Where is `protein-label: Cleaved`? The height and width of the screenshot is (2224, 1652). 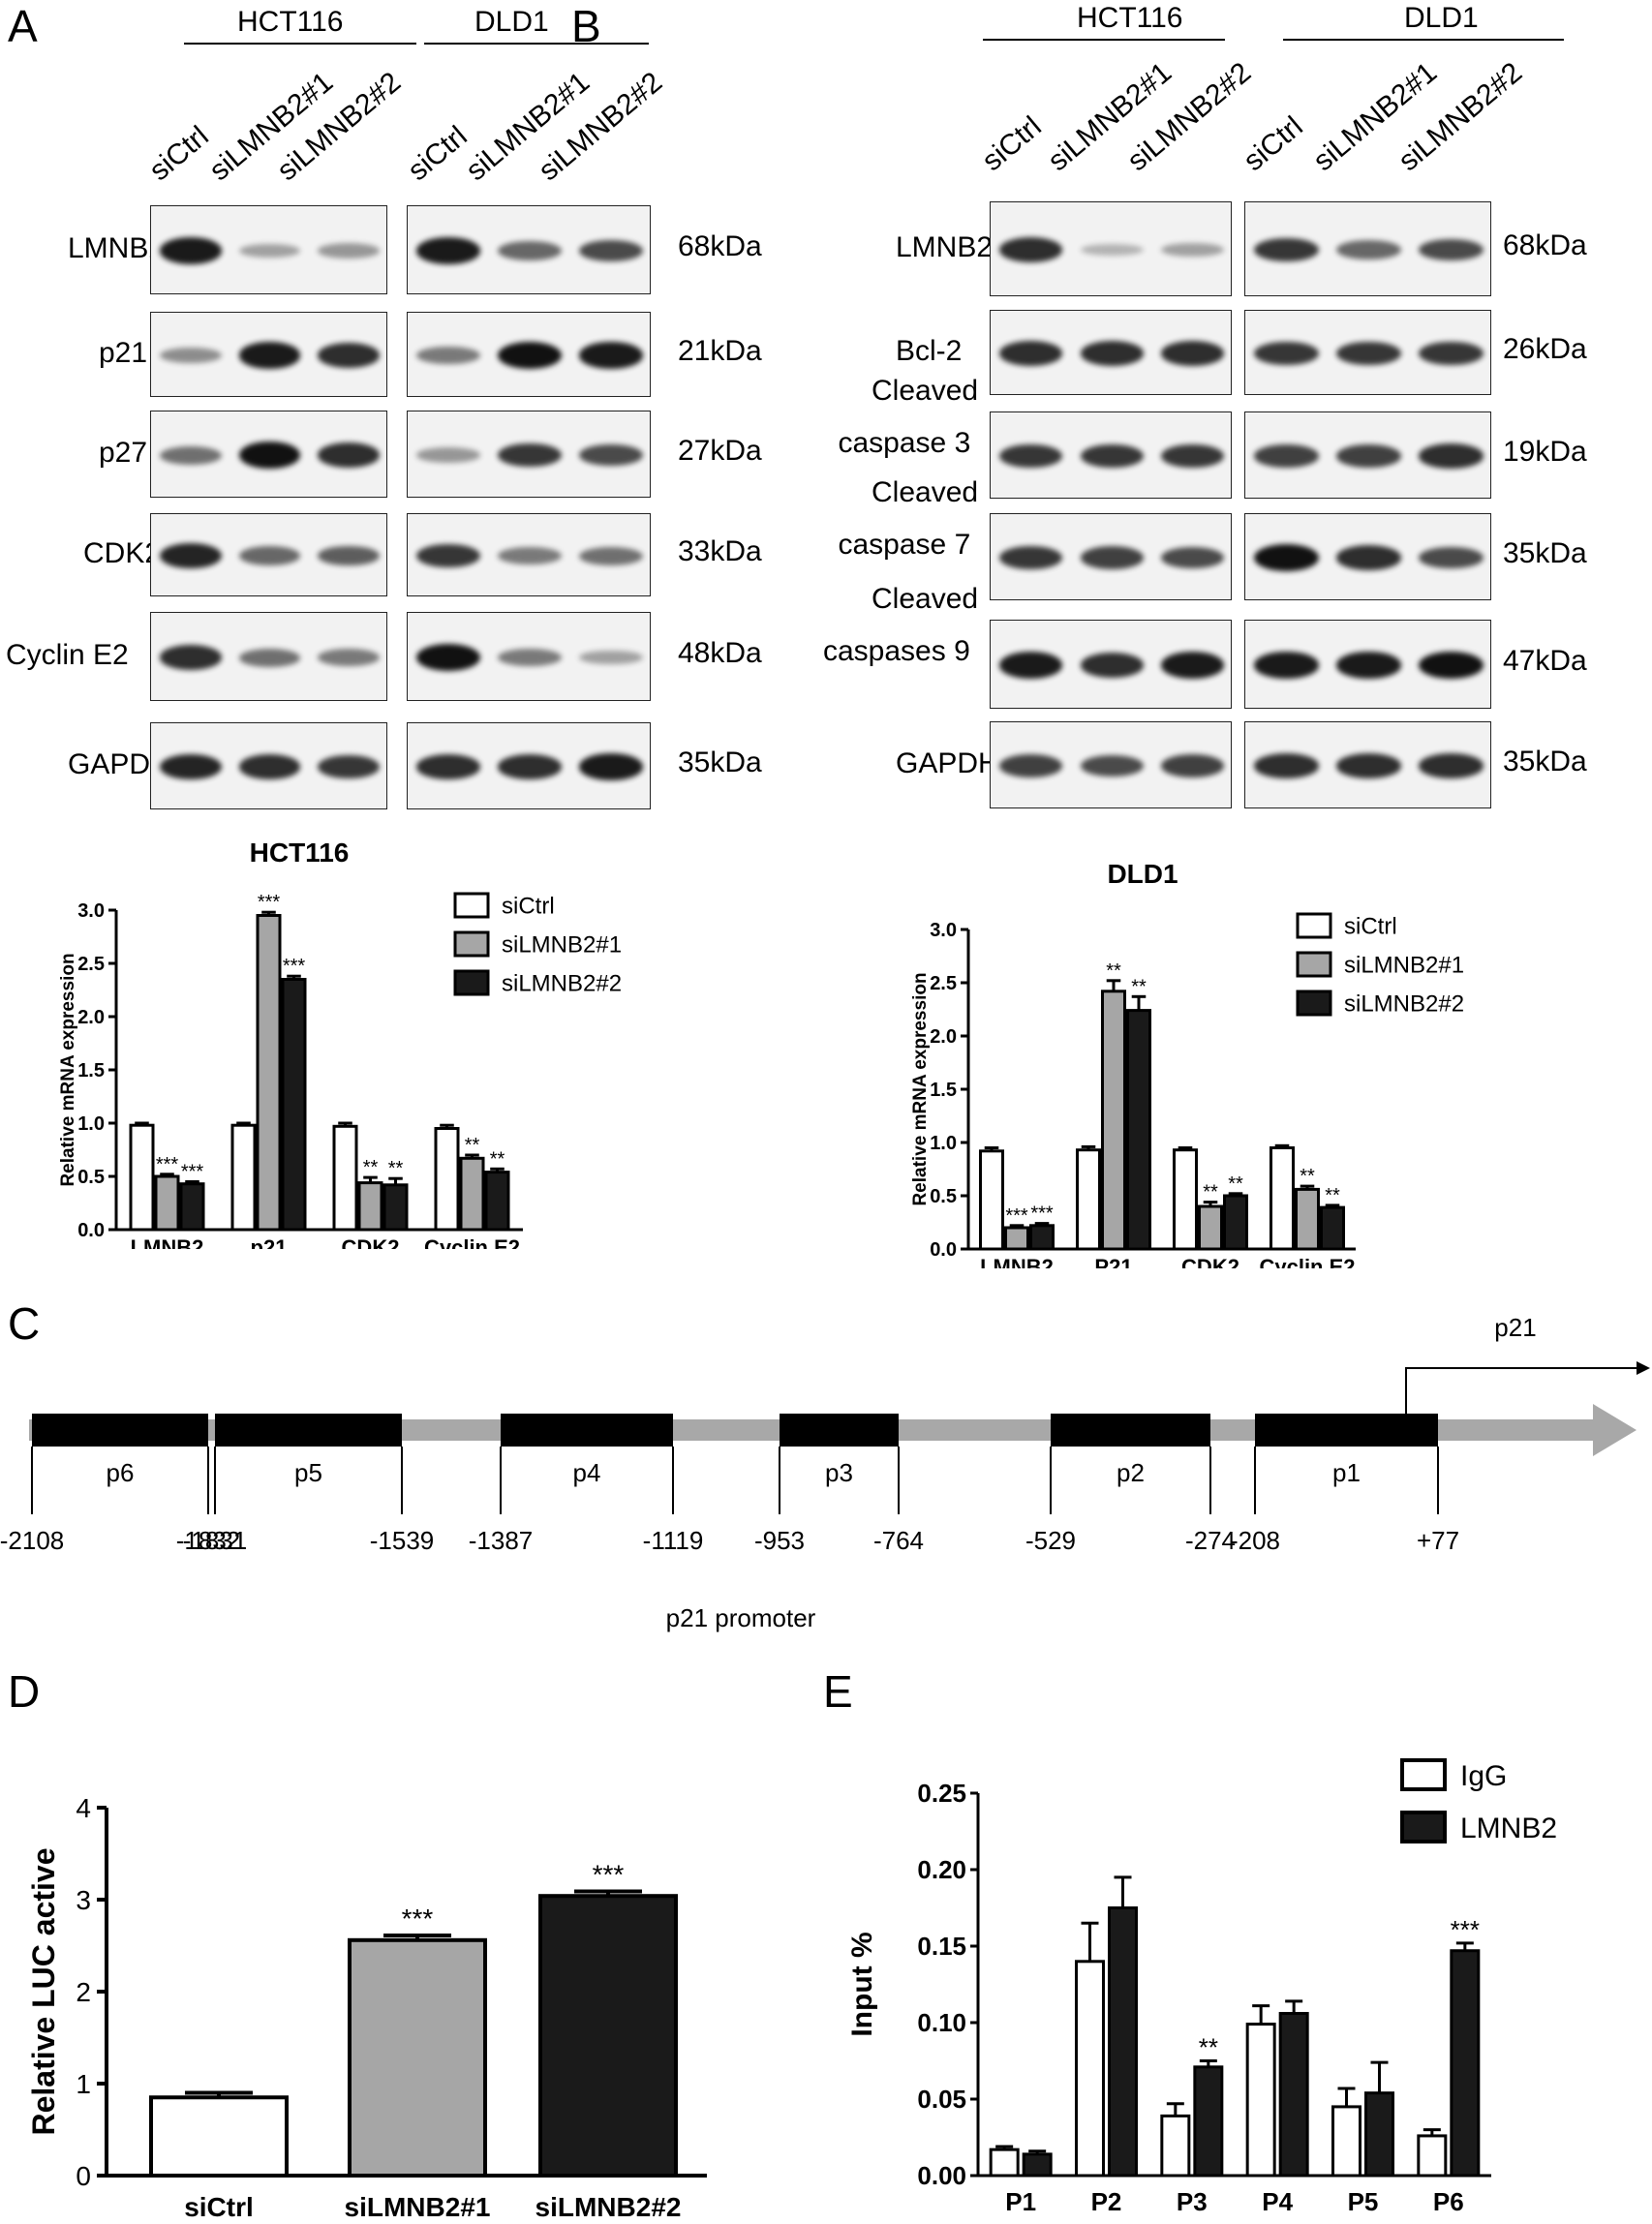 protein-label: Cleaved is located at coordinates (925, 492).